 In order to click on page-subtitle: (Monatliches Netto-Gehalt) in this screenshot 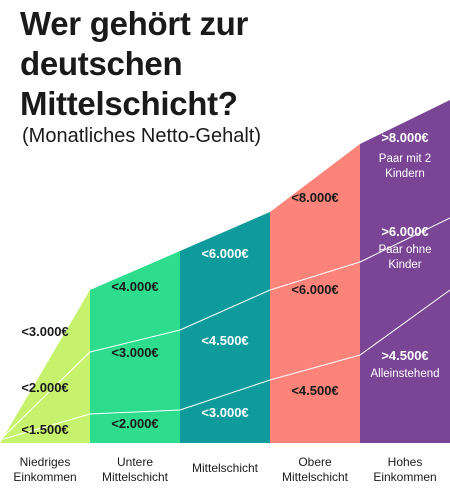, I will do `click(141, 136)`.